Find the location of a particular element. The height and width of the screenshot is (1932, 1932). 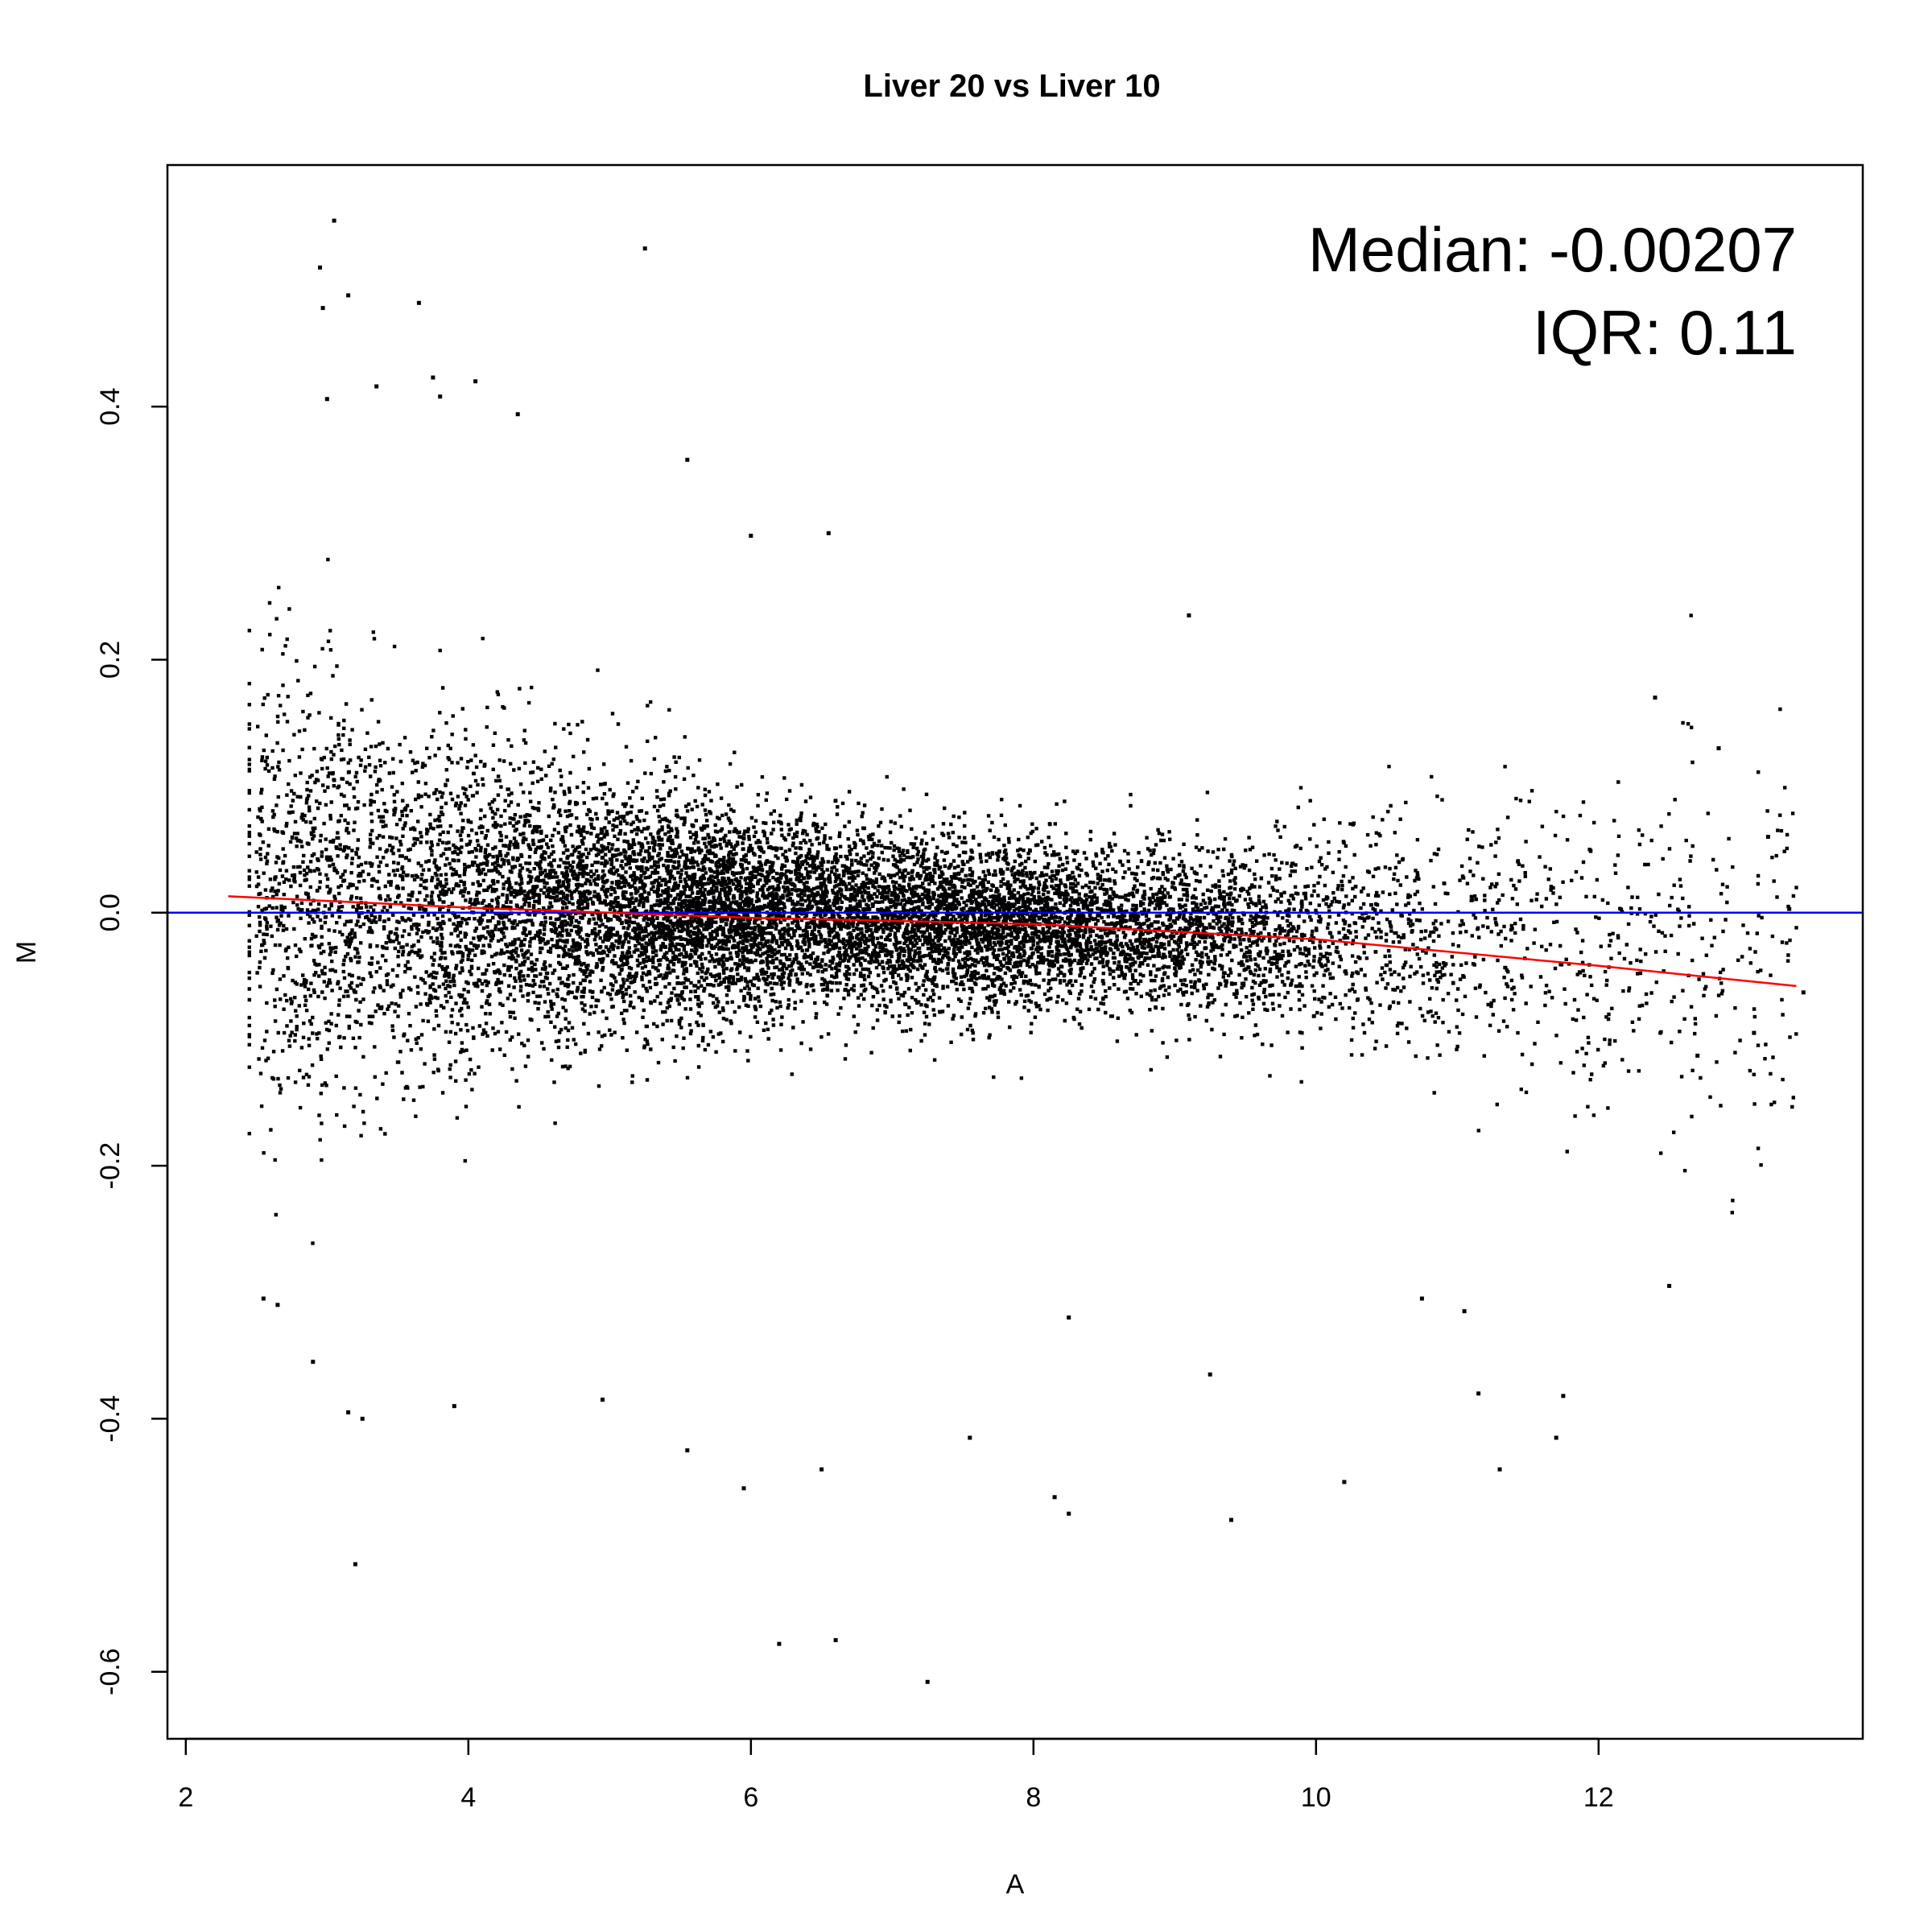

y-tick-label: 0.4 is located at coordinates (111, 407).